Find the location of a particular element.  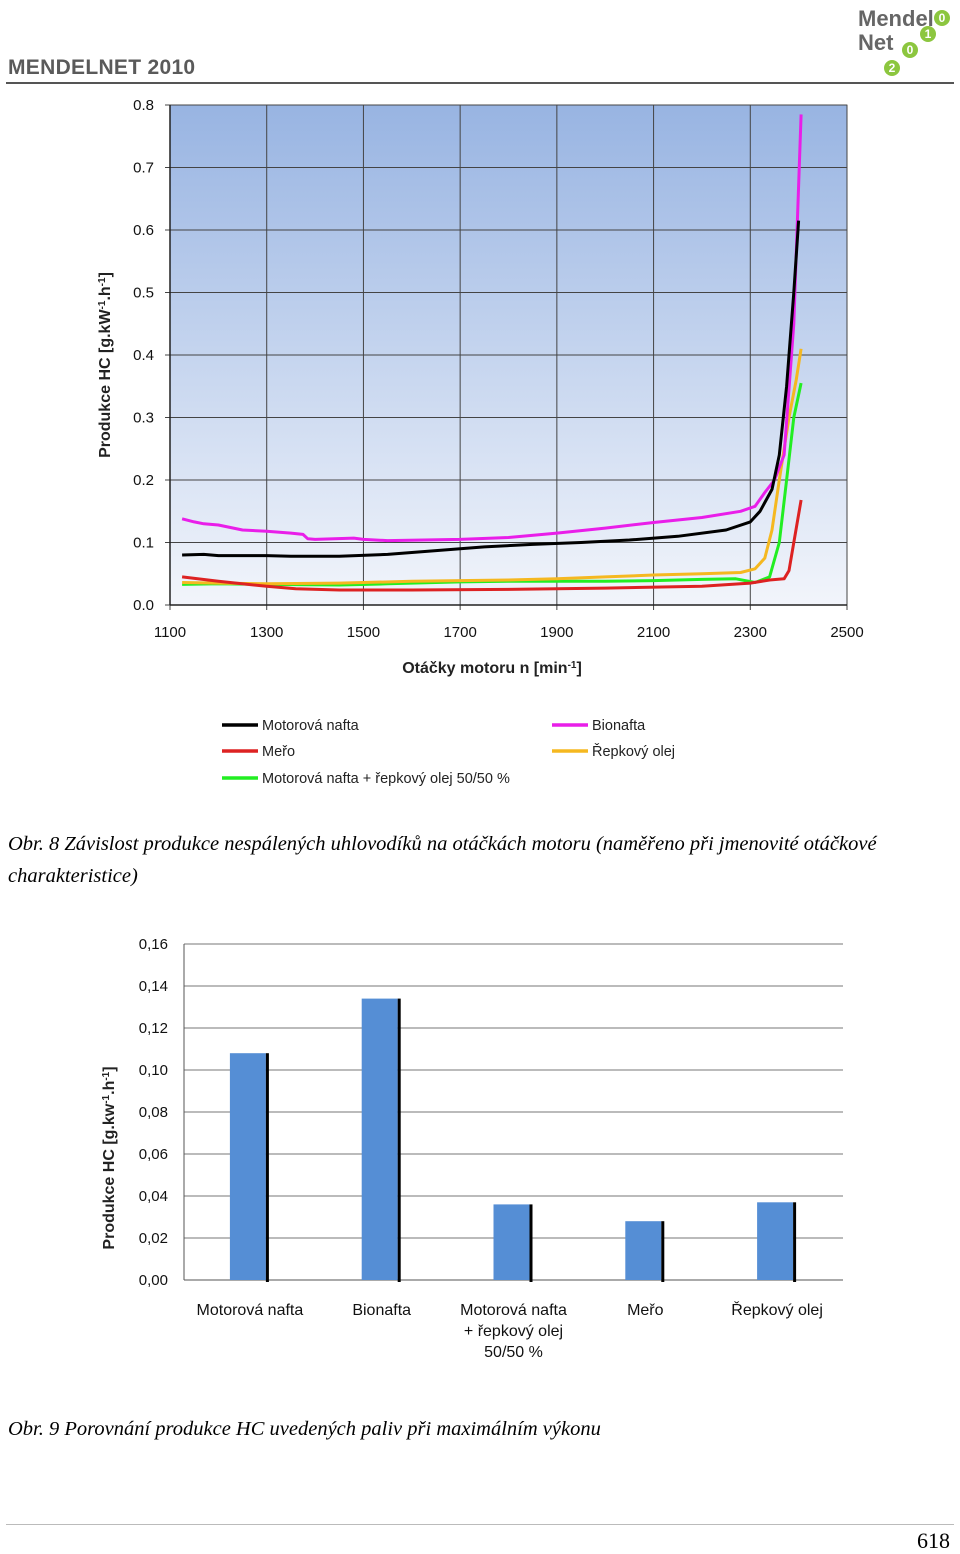

mendelnet-logo: Mendel Net 0 1 0 2 is located at coordinates (908, 42).